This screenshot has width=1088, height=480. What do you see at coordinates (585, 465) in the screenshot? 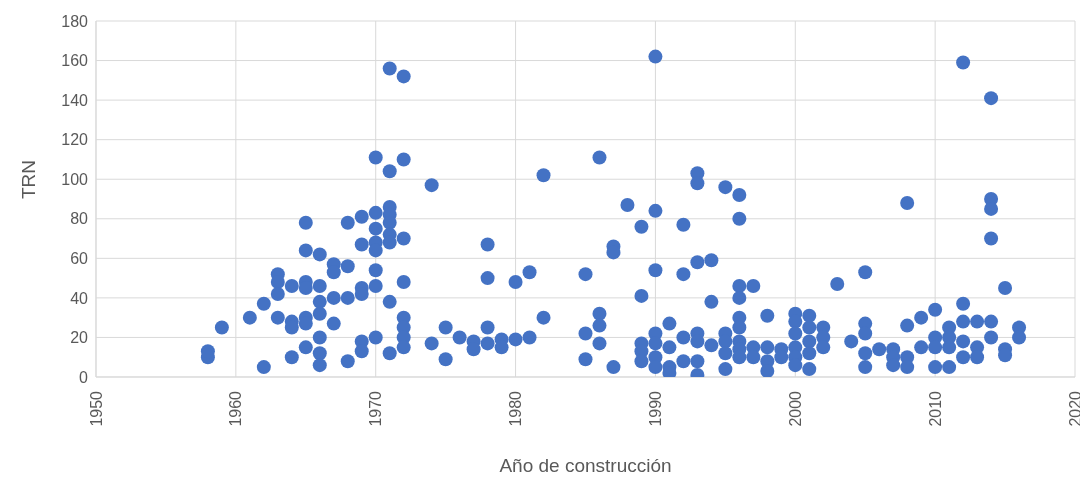
I see `x-axis-title: Año de construcción` at bounding box center [585, 465].